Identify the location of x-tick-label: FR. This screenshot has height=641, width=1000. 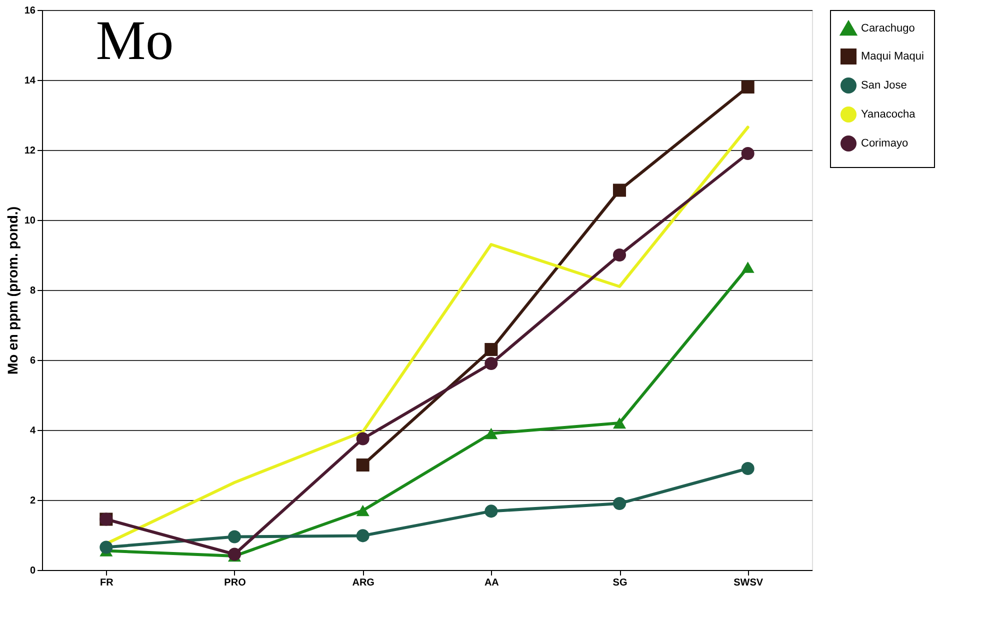
(107, 583).